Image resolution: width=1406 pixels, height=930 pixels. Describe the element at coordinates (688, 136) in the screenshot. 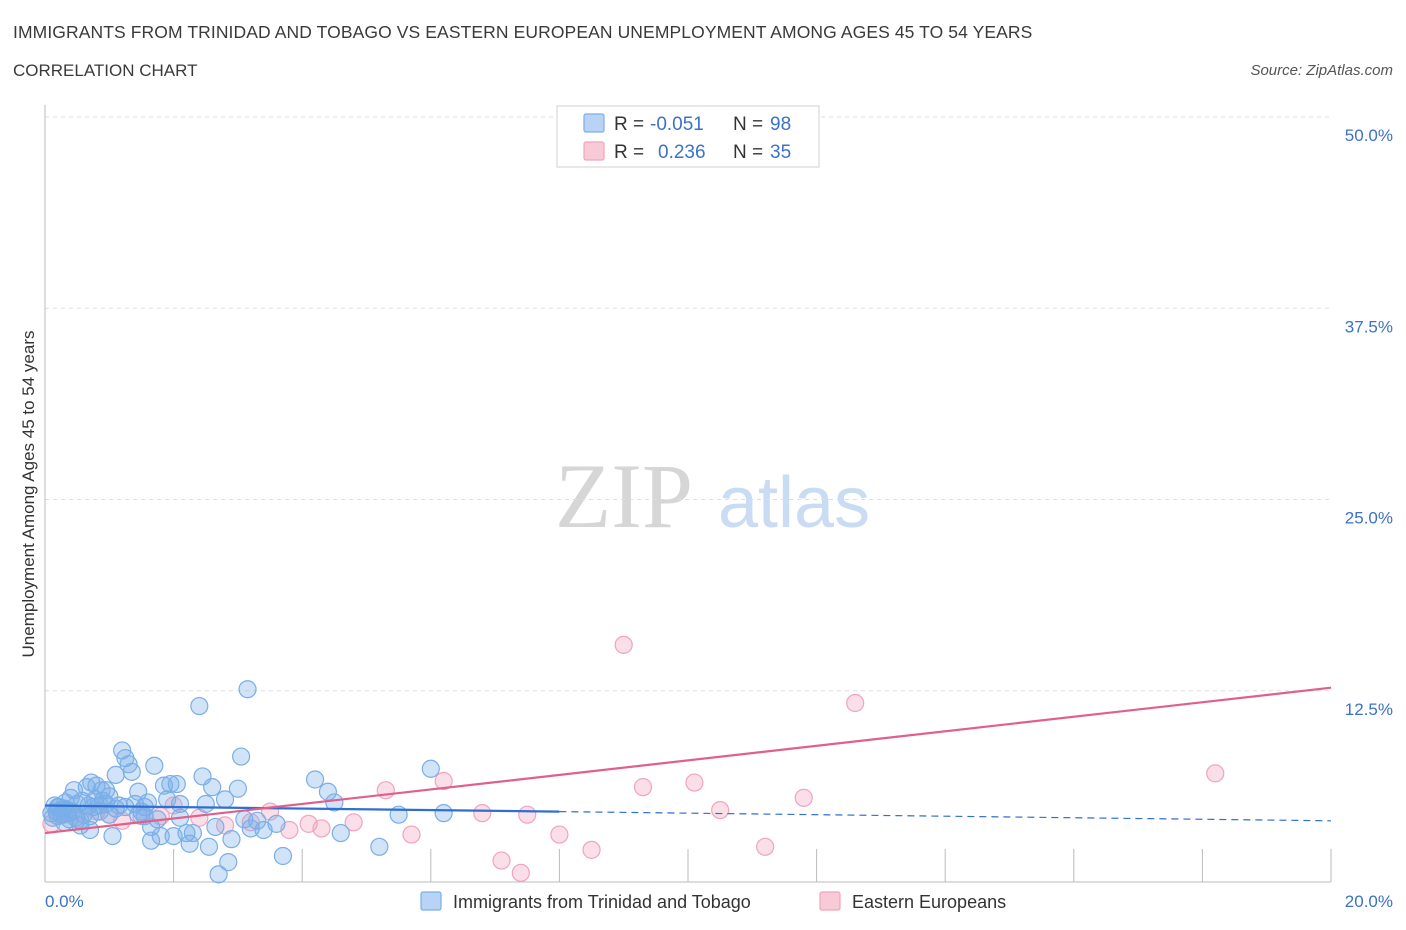

I see `legend-top: R = -0.051 N = 98 R = 0.236 N = 35` at that location.